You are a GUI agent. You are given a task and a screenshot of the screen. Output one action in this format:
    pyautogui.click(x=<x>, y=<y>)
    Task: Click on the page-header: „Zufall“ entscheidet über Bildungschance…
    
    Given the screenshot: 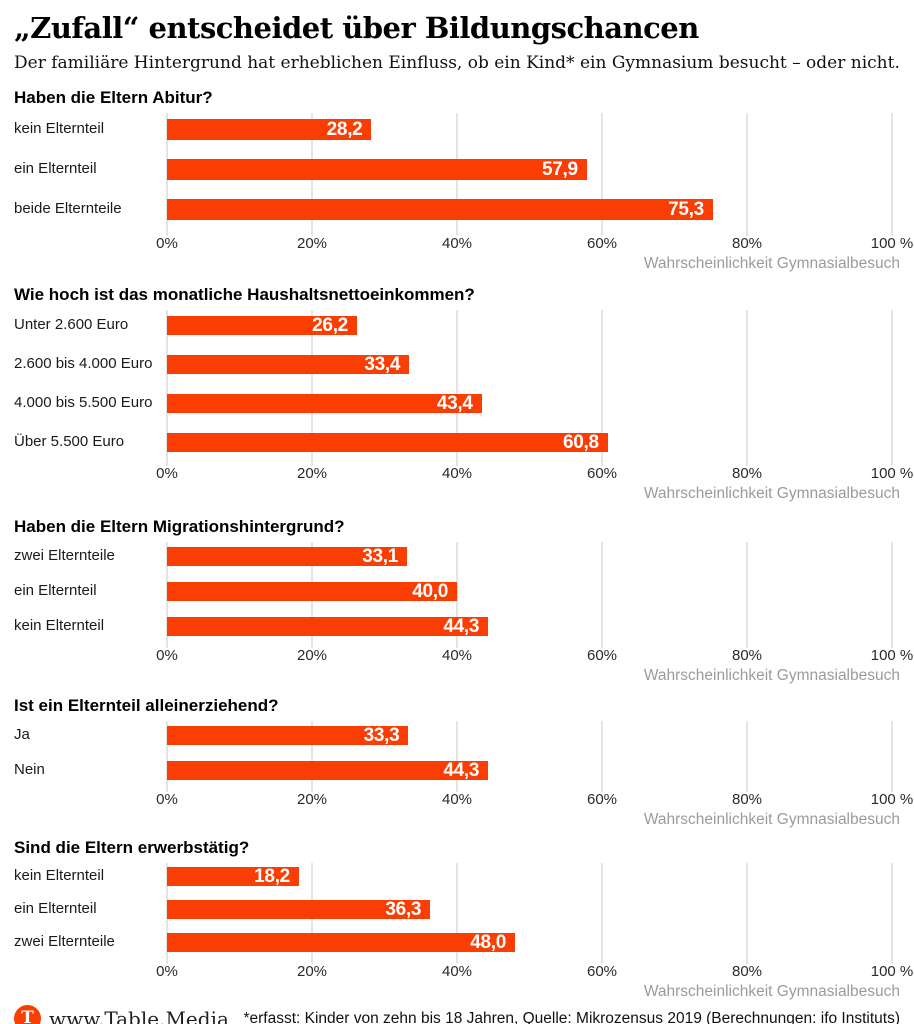 What is the action you would take?
    pyautogui.click(x=457, y=37)
    